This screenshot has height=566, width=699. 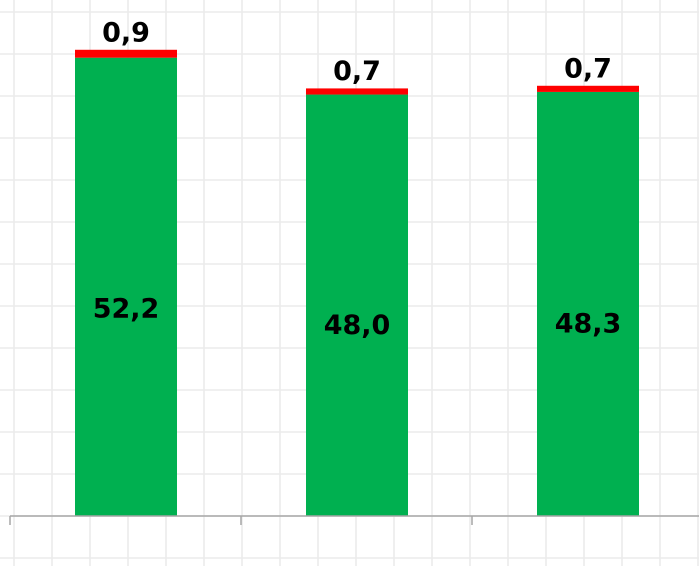 What do you see at coordinates (126, 308) in the screenshot?
I see `data-label-main: 52,2` at bounding box center [126, 308].